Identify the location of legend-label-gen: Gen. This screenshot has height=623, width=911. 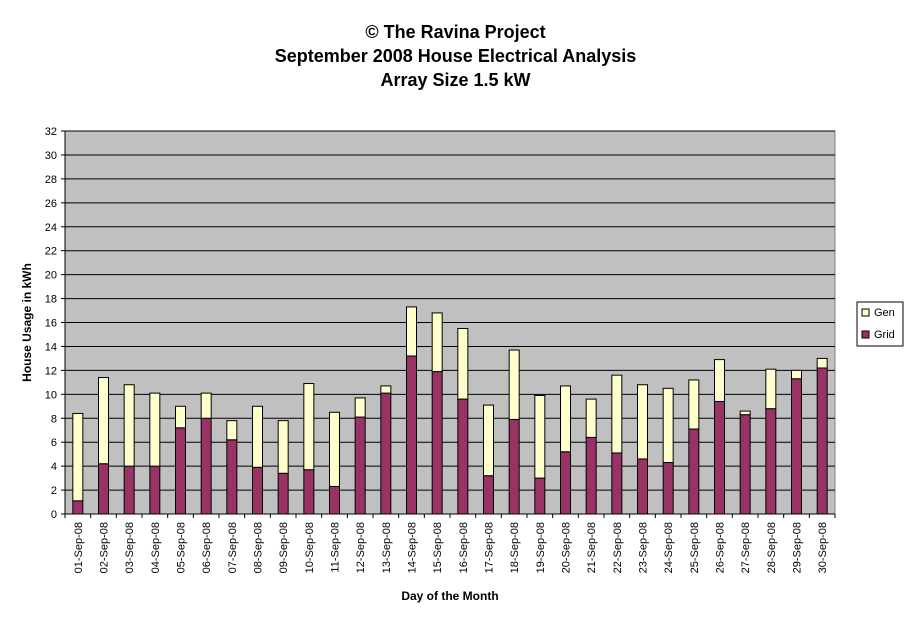
(884, 313).